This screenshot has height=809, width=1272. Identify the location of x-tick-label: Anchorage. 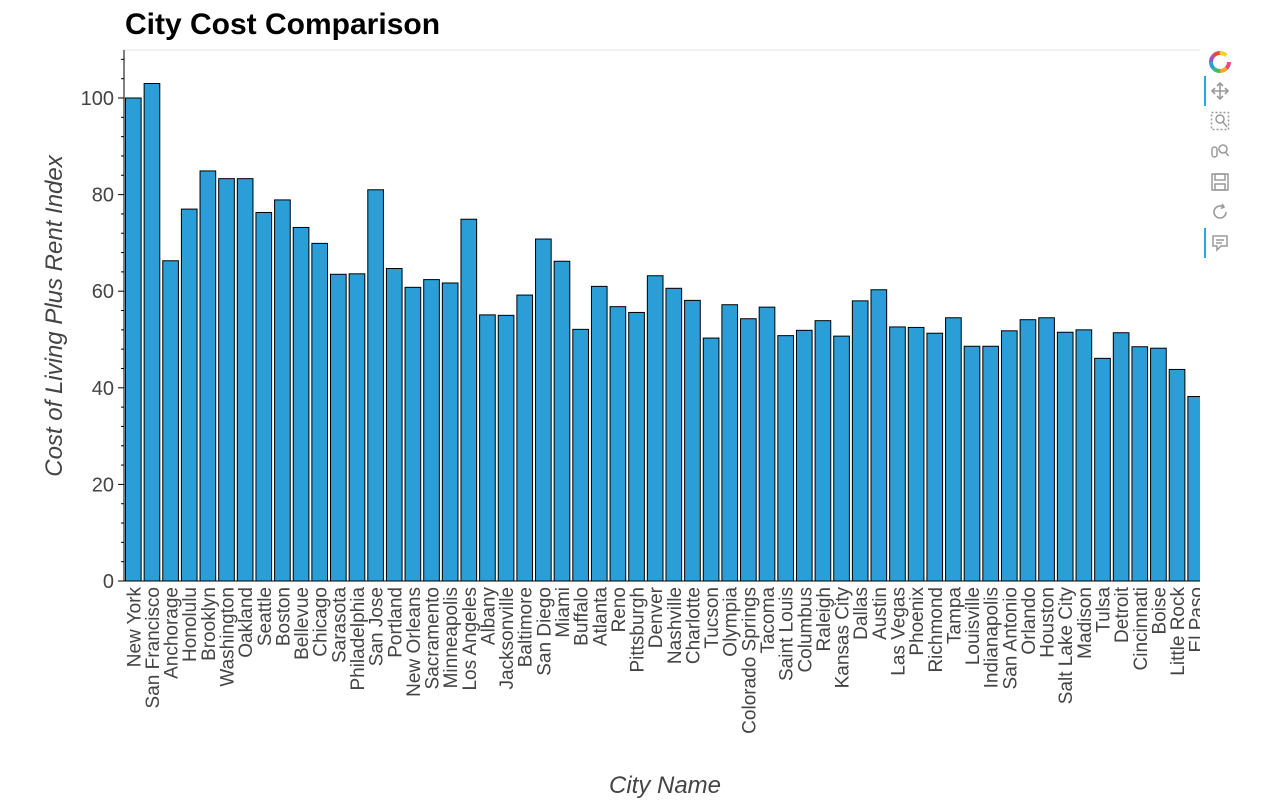
(172, 633).